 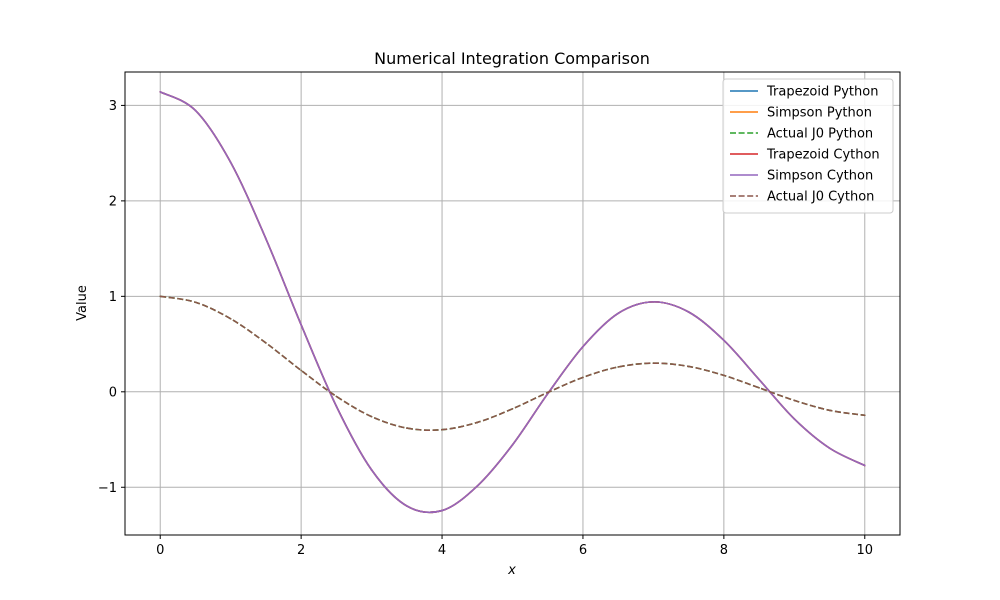 I want to click on y-tick-label: 2, so click(x=113, y=201).